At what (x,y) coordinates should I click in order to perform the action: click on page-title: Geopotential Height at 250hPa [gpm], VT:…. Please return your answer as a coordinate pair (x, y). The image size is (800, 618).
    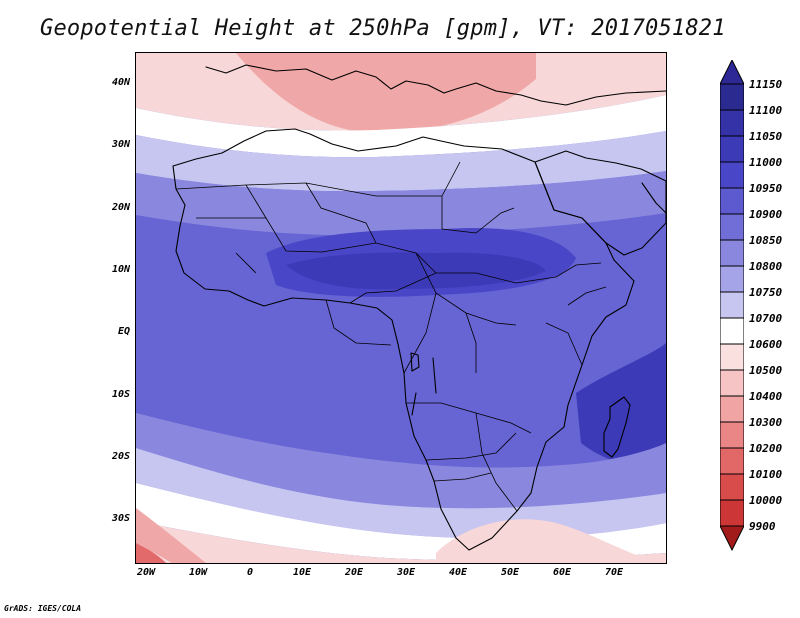
    Looking at the image, I should click on (383, 28).